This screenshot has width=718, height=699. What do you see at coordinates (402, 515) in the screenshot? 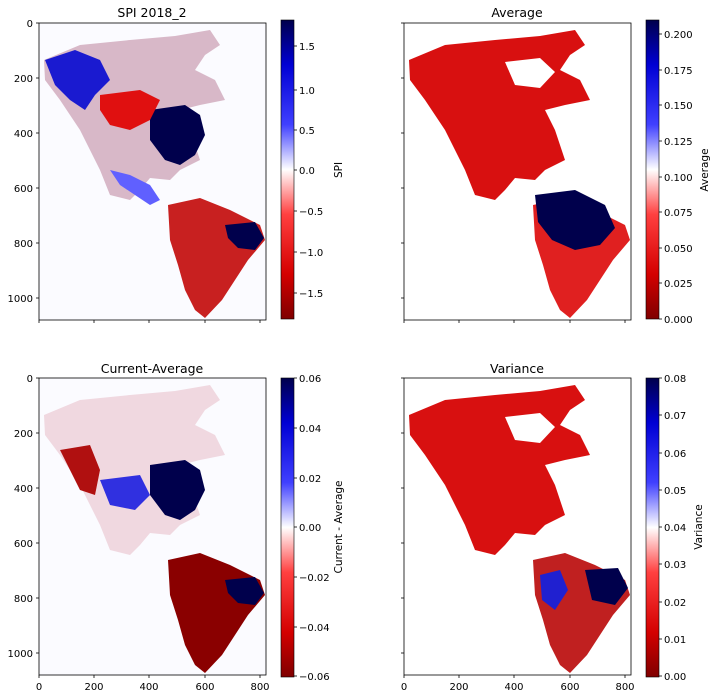
I see `y-ticks-variance` at bounding box center [402, 515].